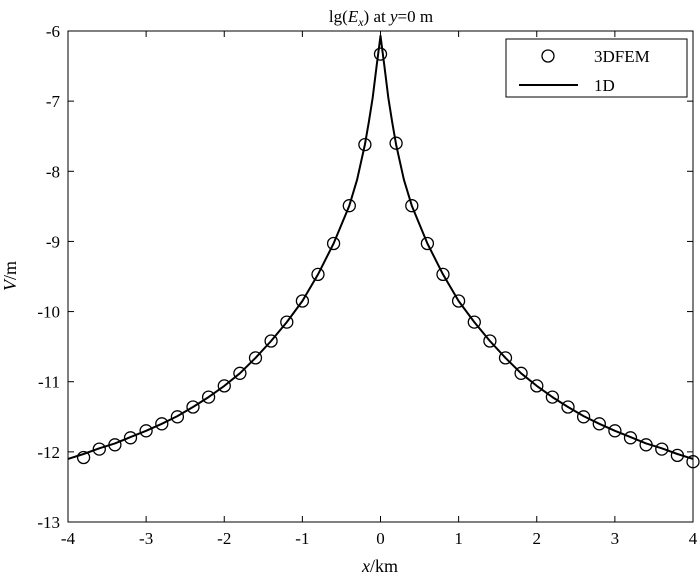  I want to click on title-yvar: y, so click(393, 16).